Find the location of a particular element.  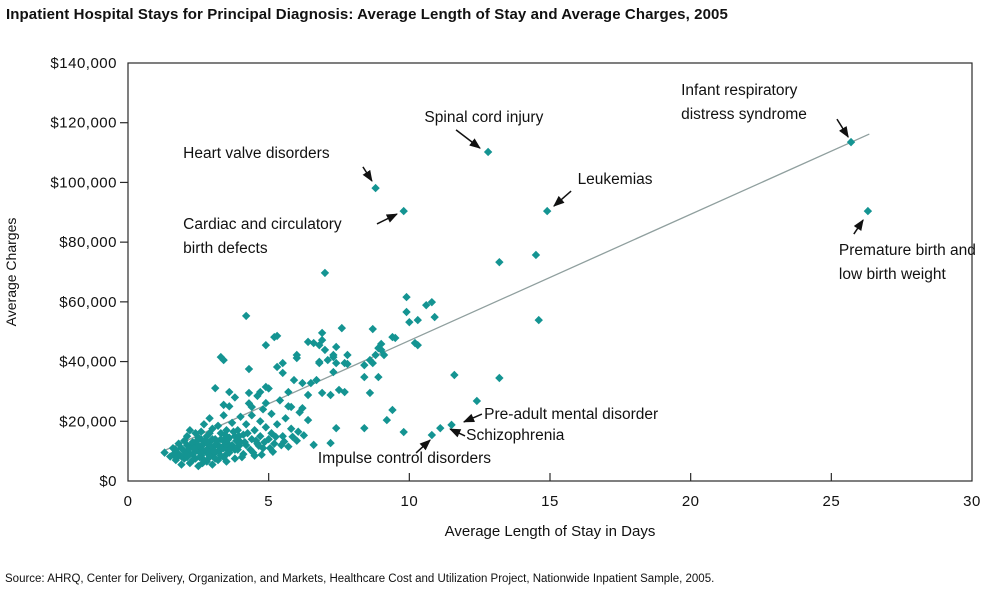

annotation-text: Cardiac and circulatory is located at coordinates (262, 224).